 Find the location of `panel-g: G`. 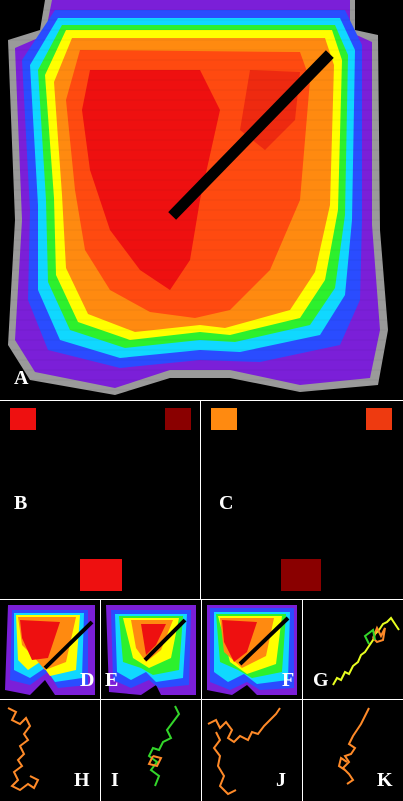

panel-g: G is located at coordinates (353, 649).